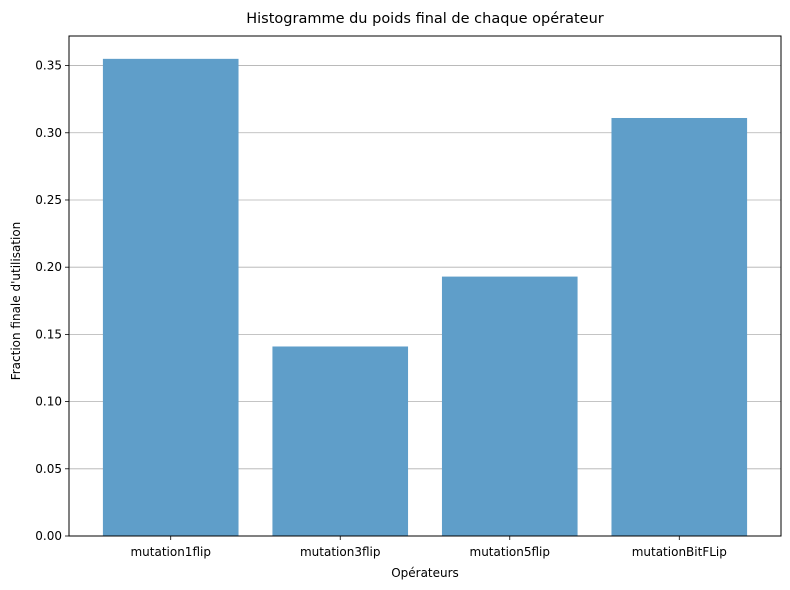  Describe the element at coordinates (679, 552) in the screenshot. I see `x-tick-label: mutationBitFLip` at that location.